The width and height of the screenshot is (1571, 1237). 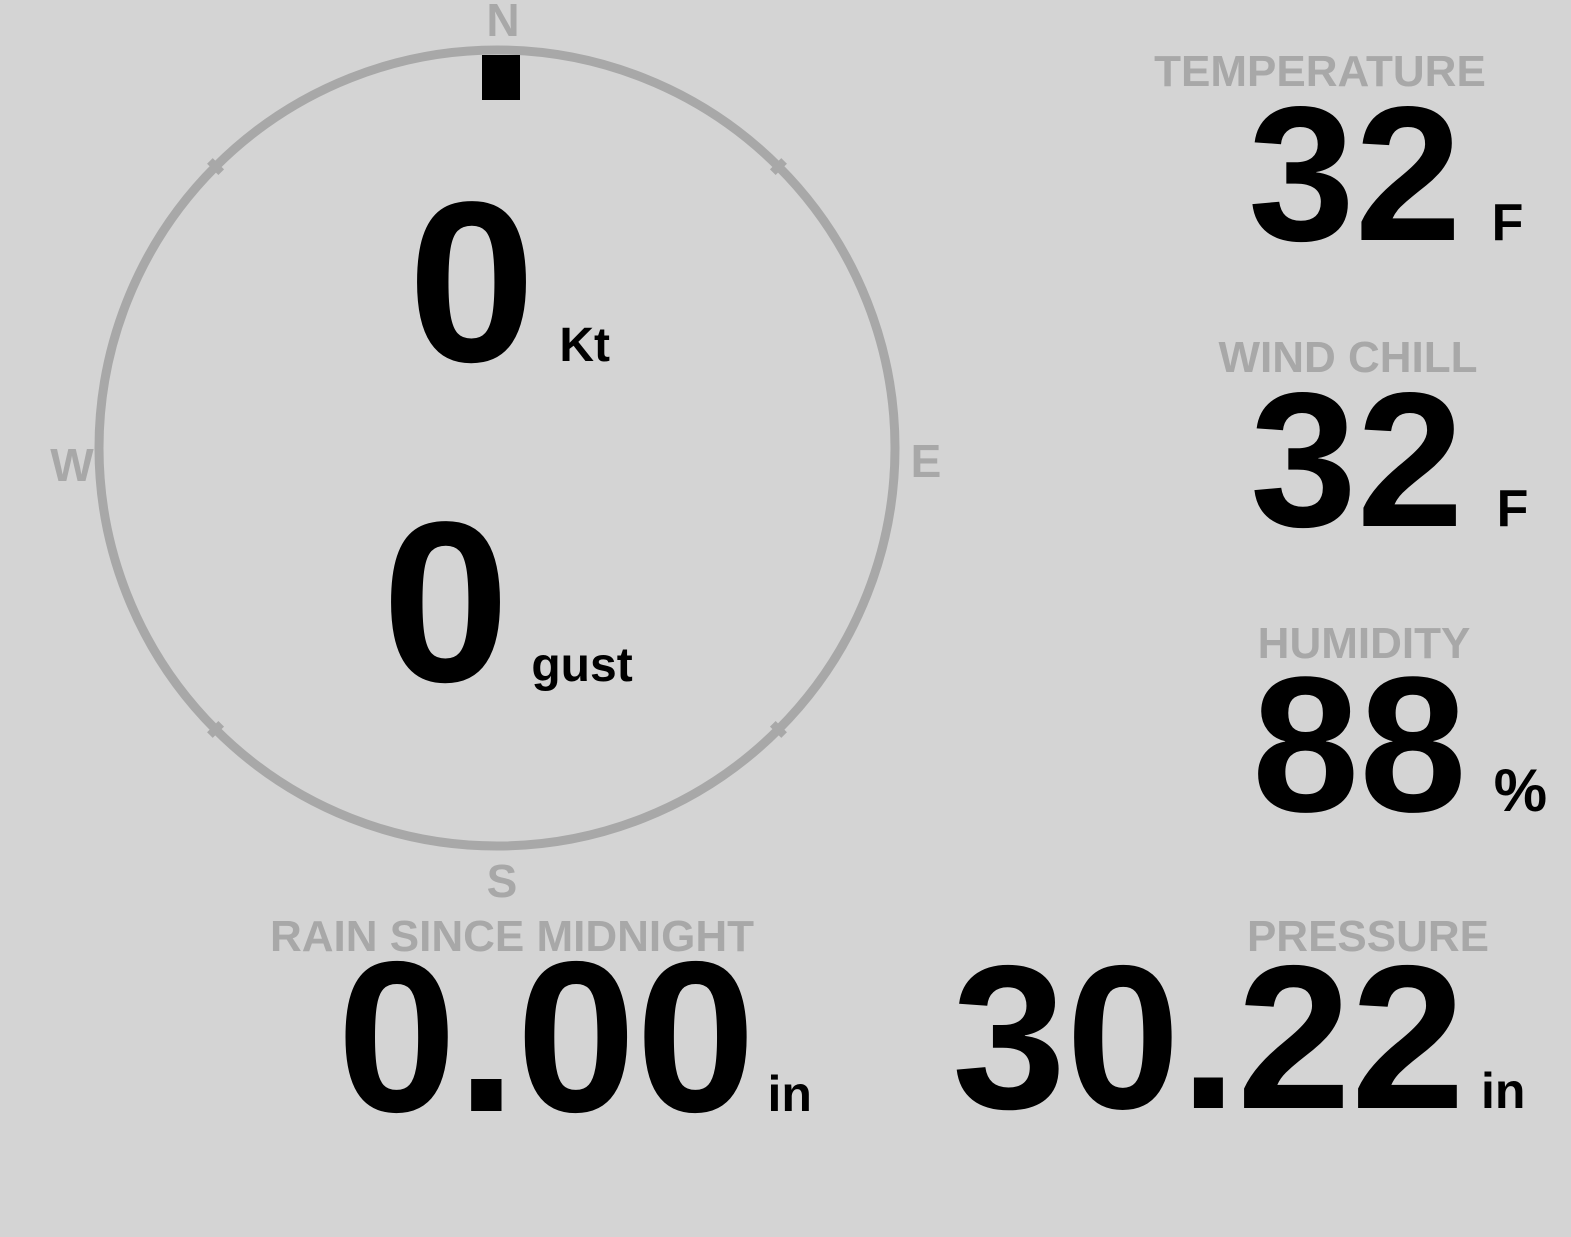 I want to click on pressure-unit: in, so click(x=1503, y=1091).